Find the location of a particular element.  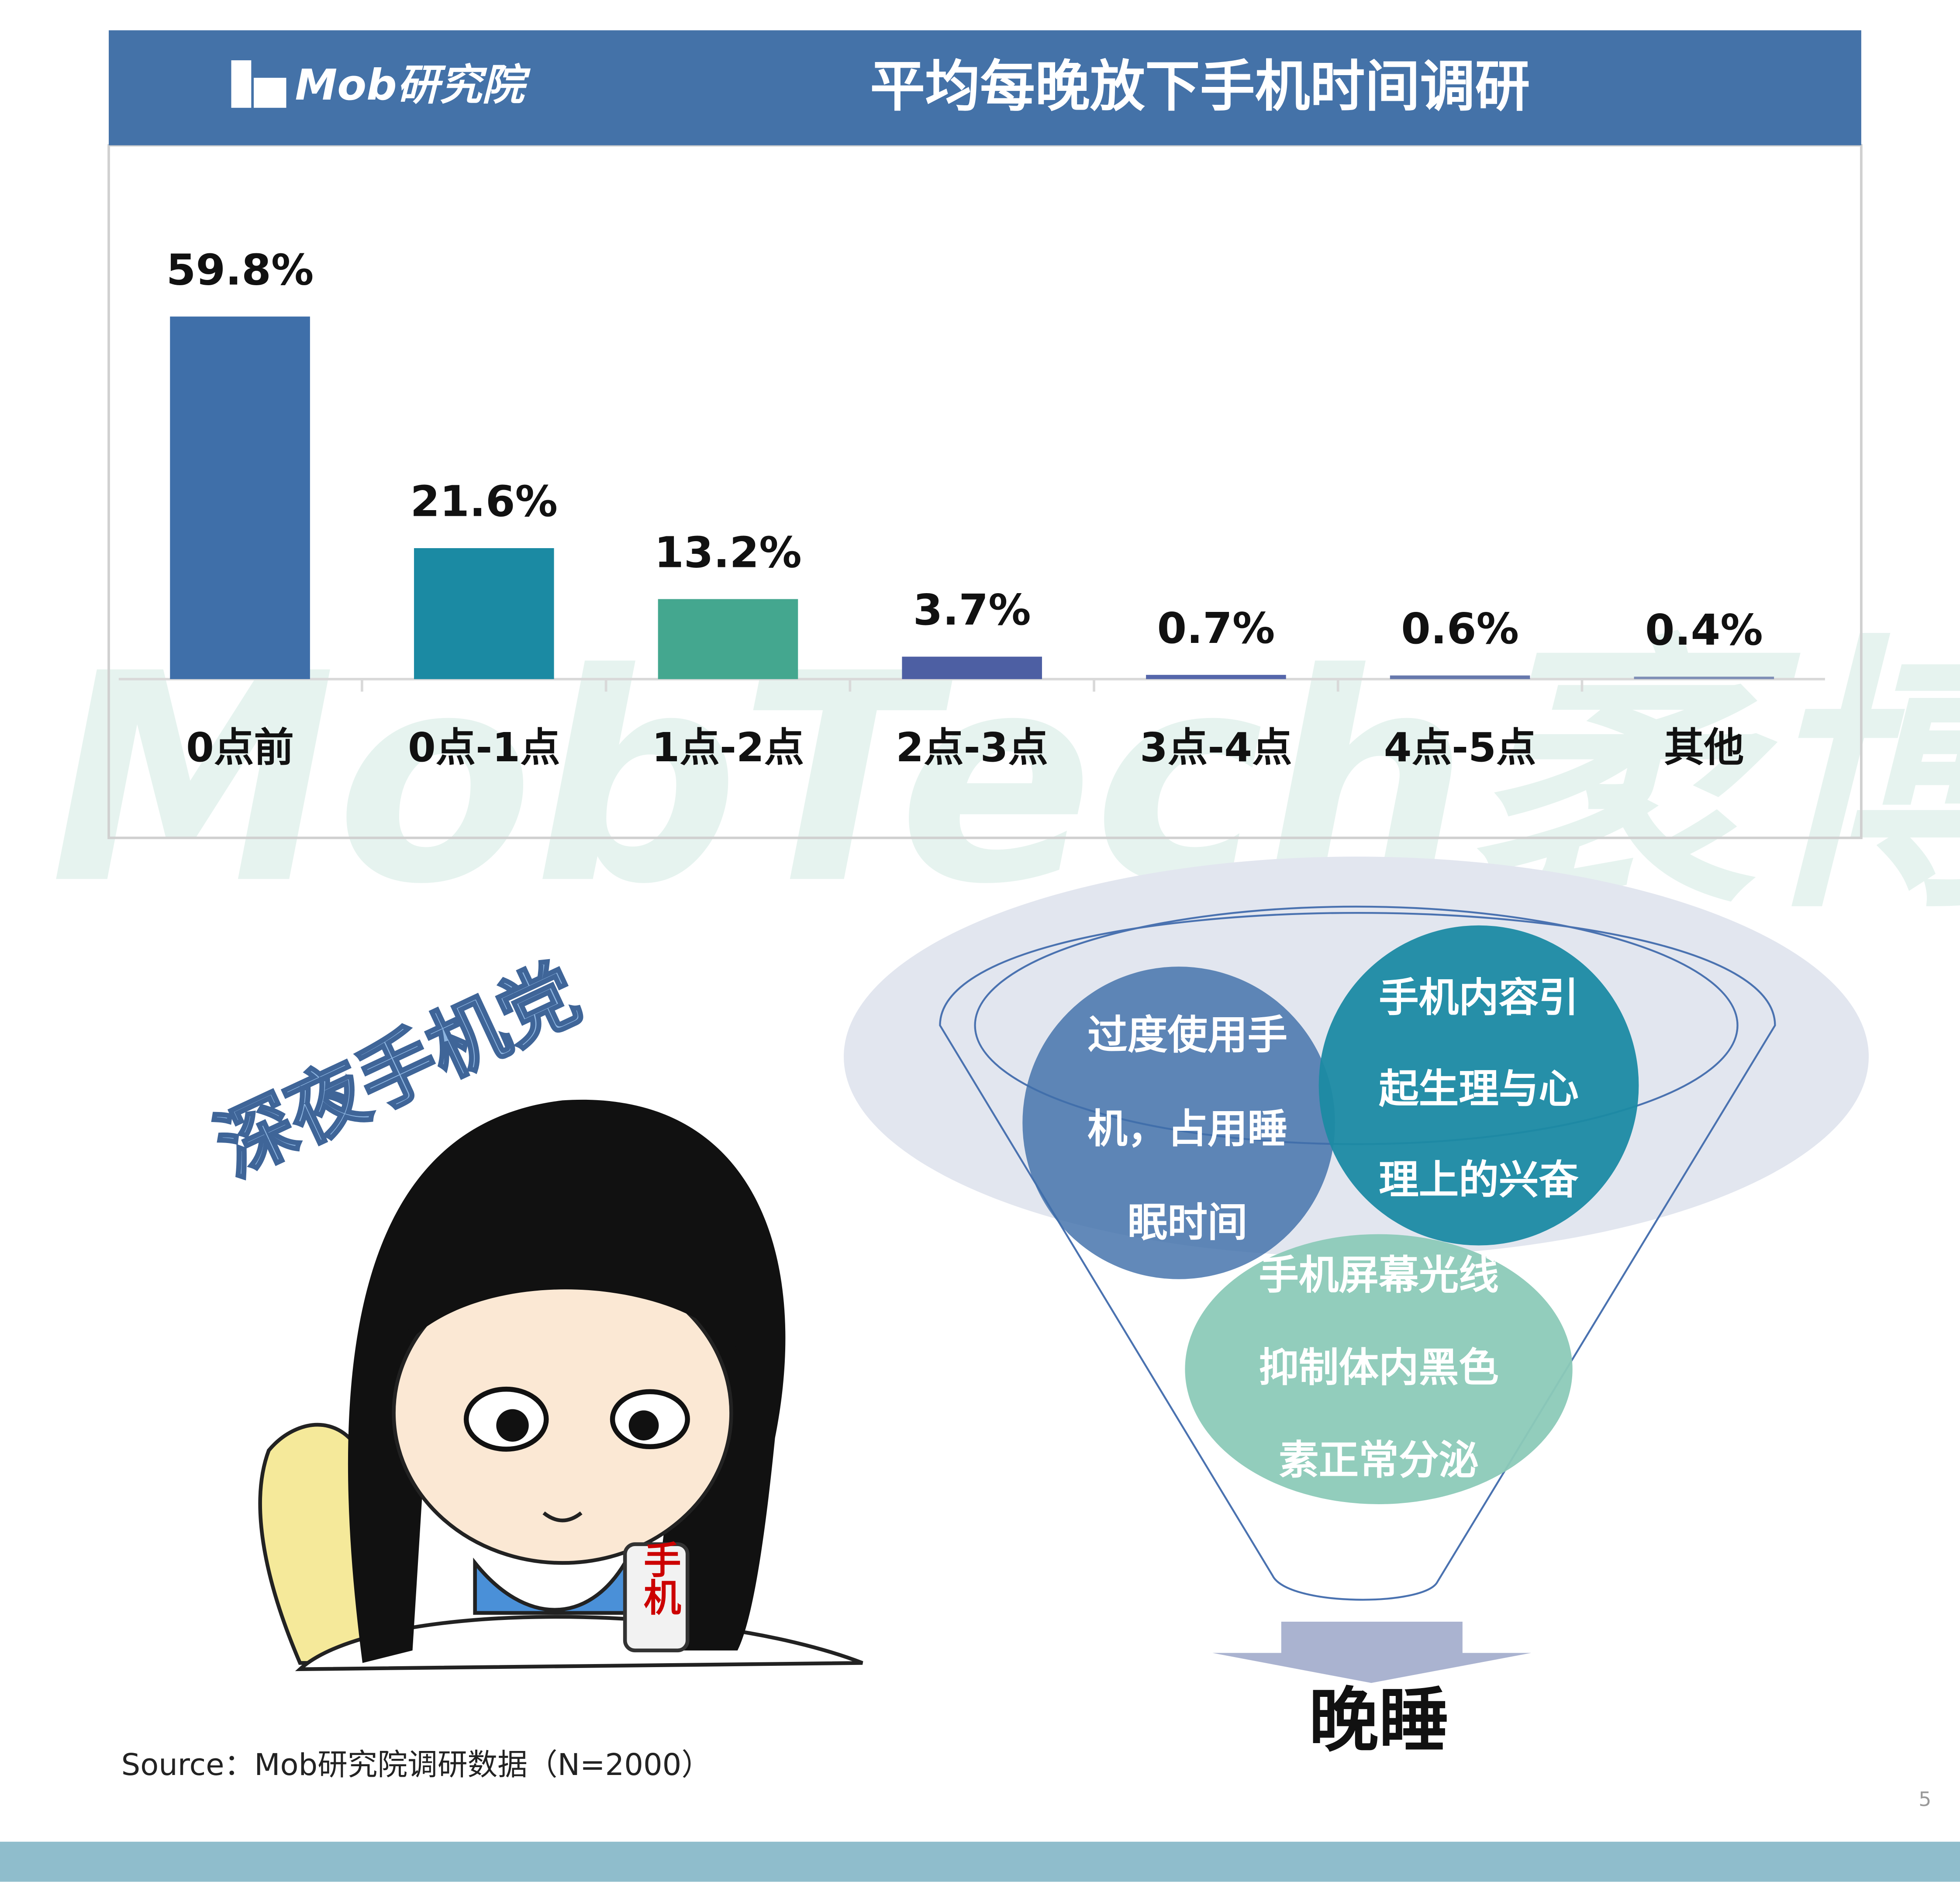

value-label: 0.6% is located at coordinates (1460, 628).